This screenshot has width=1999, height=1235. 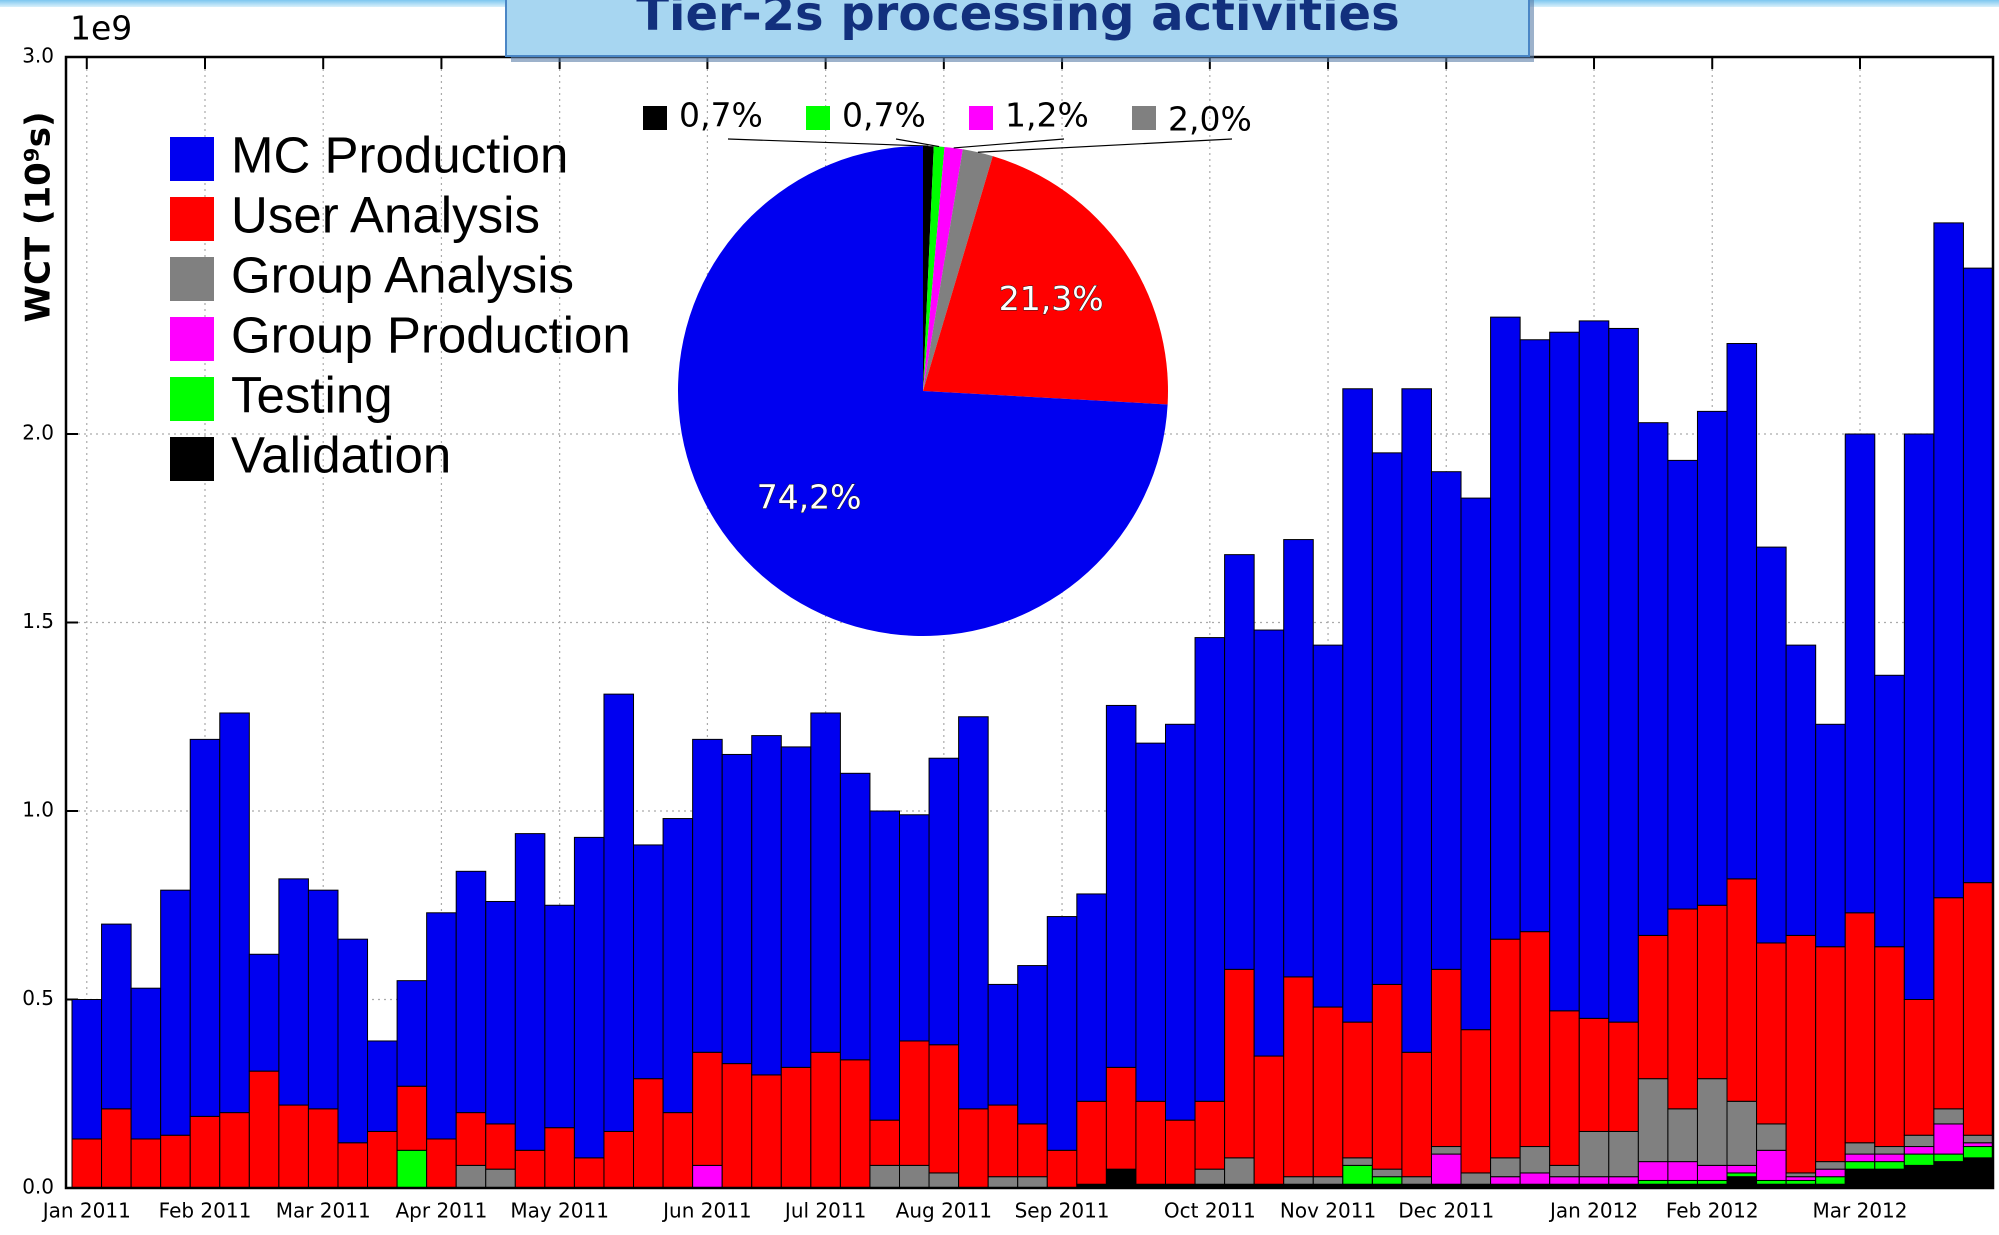 I want to click on y-tick-label: 0.0, so click(x=38, y=1187).